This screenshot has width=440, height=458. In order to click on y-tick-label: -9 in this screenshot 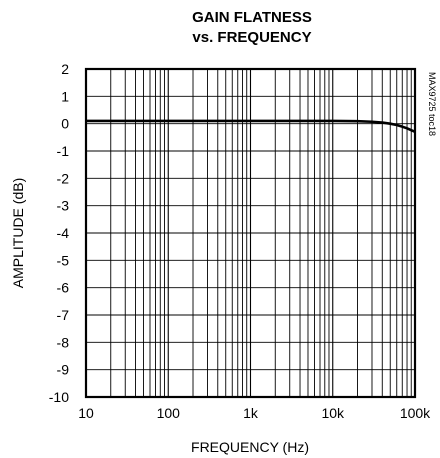, I will do `click(63, 370)`.